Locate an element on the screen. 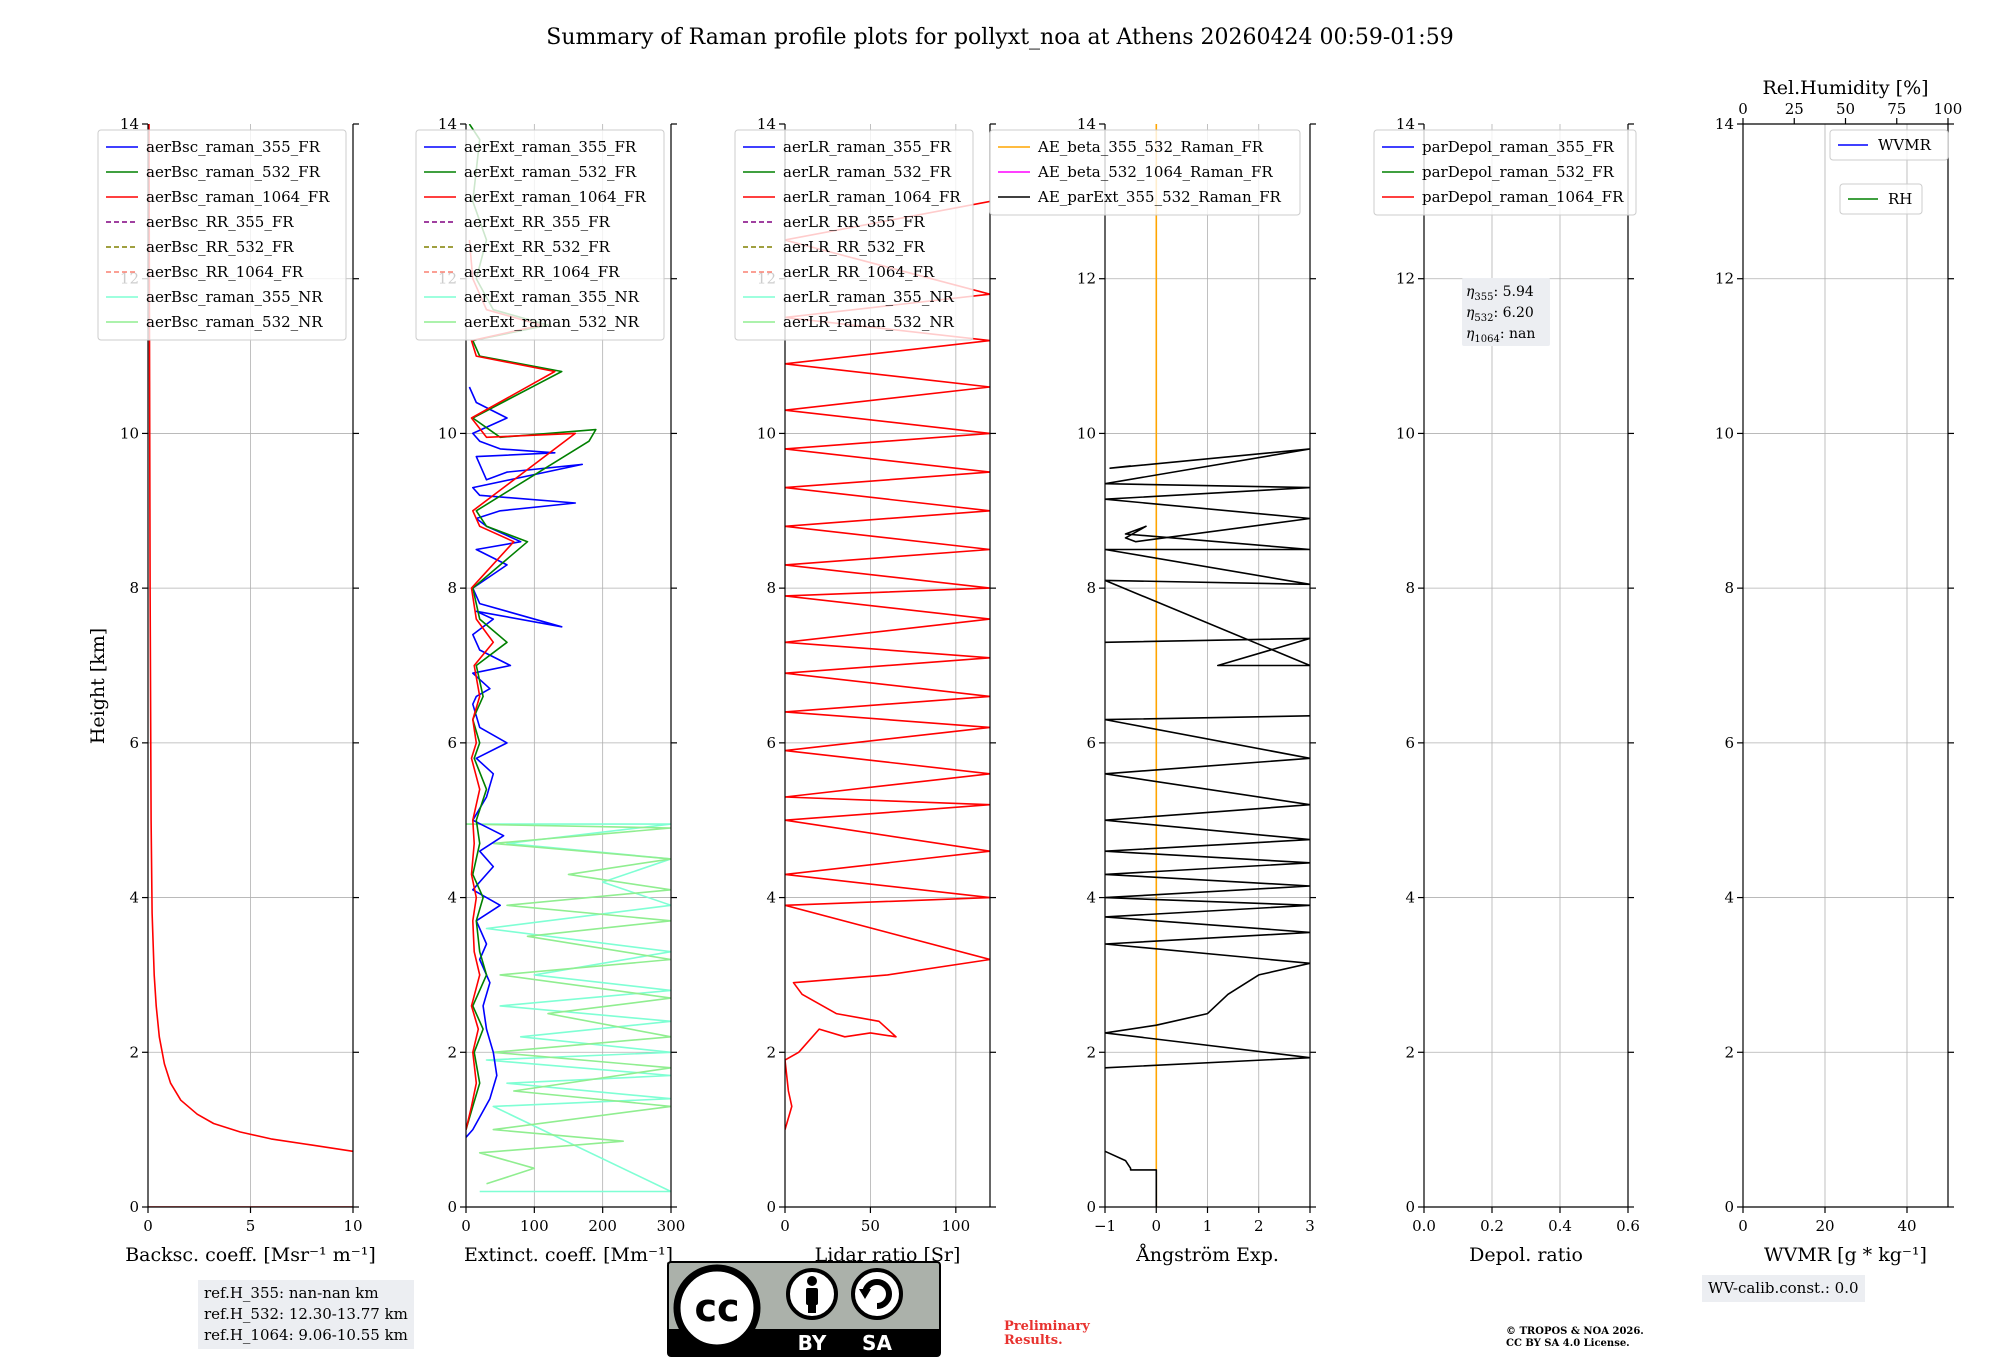 This screenshot has width=2000, height=1360. legend-entry-aerBsc_RR_355_FR: aerBsc_RR_355_FR is located at coordinates (220, 222).